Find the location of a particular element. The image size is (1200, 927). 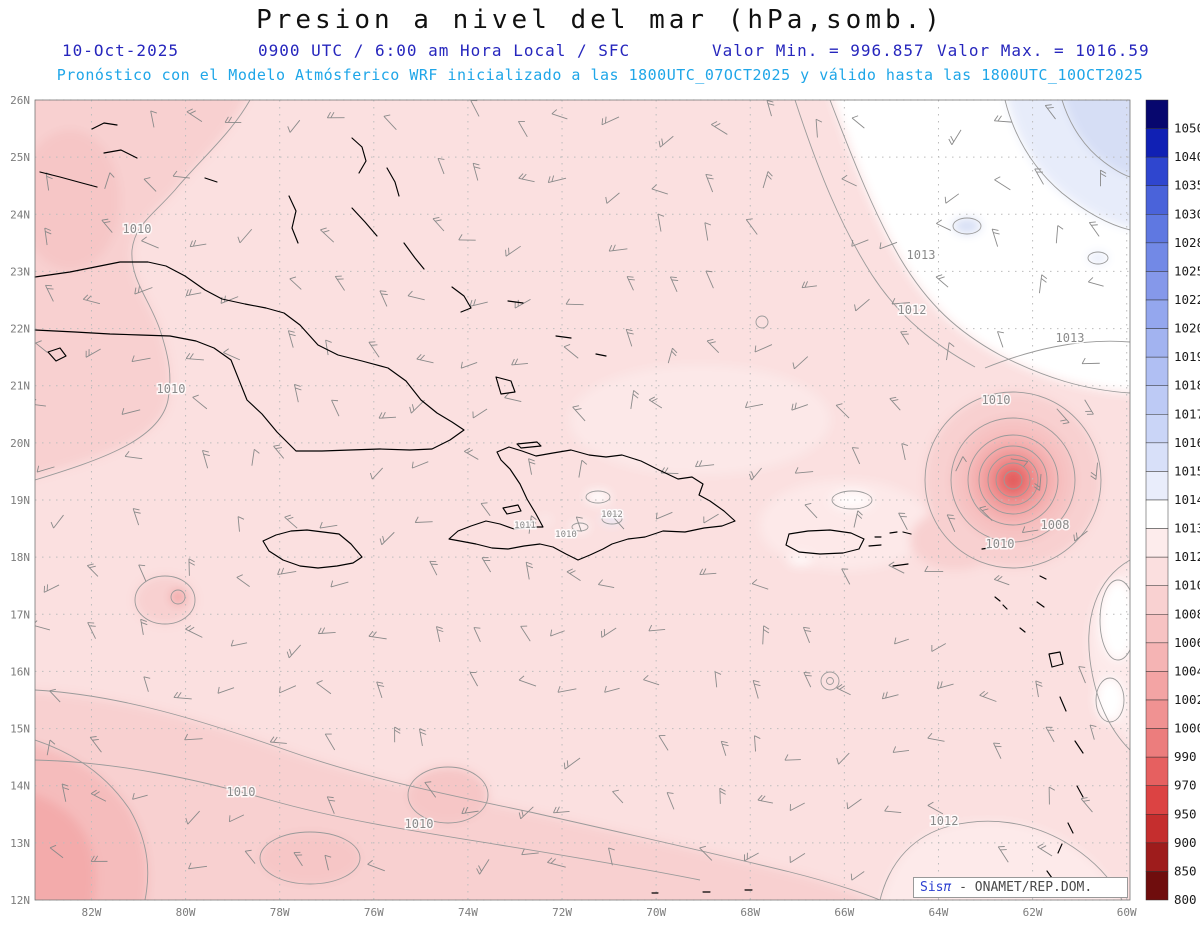

contour-1013-upper-right is located at coordinates (979, 247).